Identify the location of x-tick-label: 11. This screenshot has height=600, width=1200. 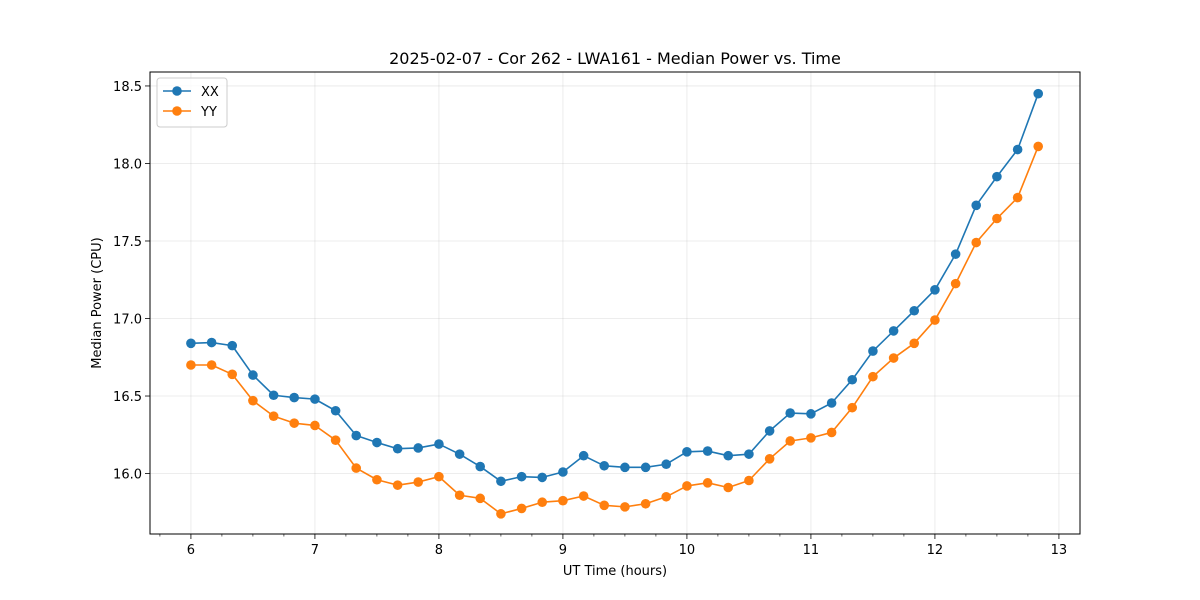
(811, 550).